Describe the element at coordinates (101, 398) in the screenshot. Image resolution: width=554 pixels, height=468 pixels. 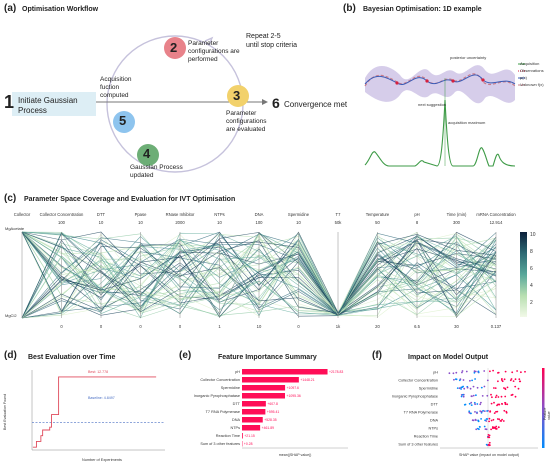
I see `baseline-annotation: Baseline: 4.8497` at that location.